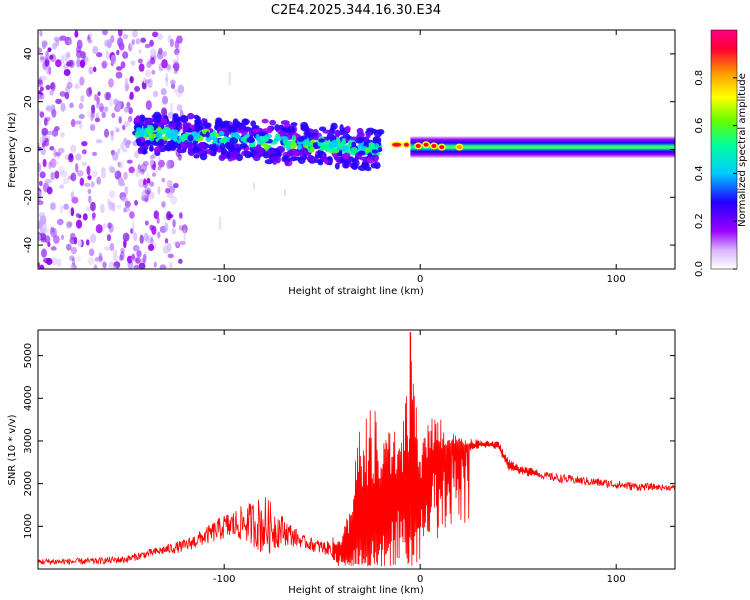  I want to click on spectrogram-x-tick-label: 100, so click(616, 279).